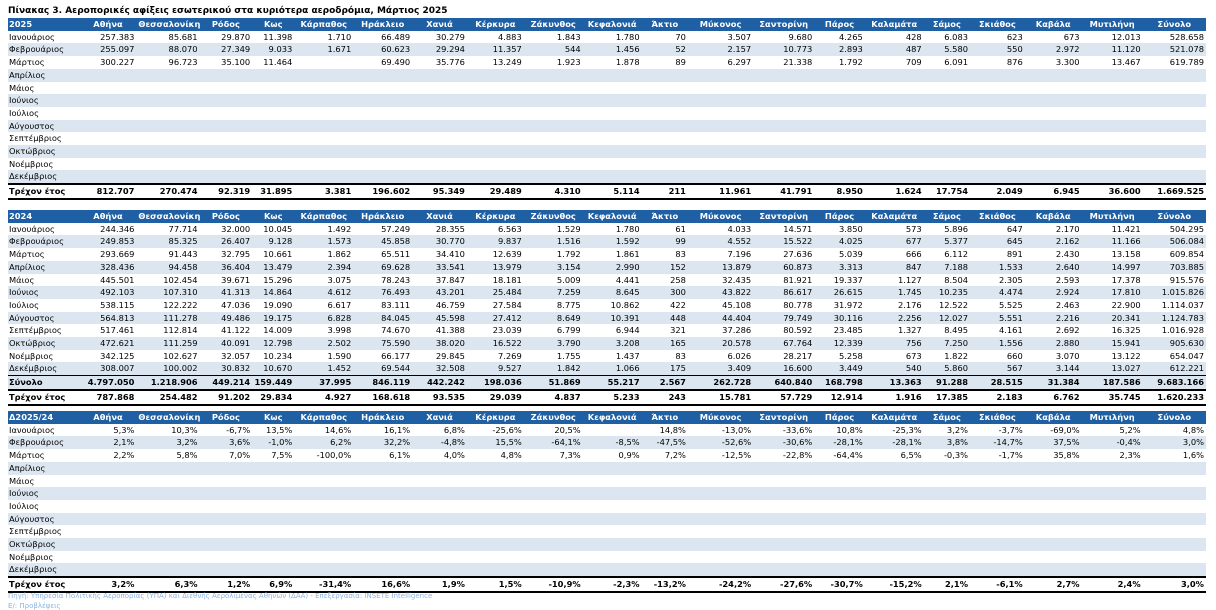  Describe the element at coordinates (1174, 292) in the screenshot. I see `table-cell: 1.015.826` at that location.